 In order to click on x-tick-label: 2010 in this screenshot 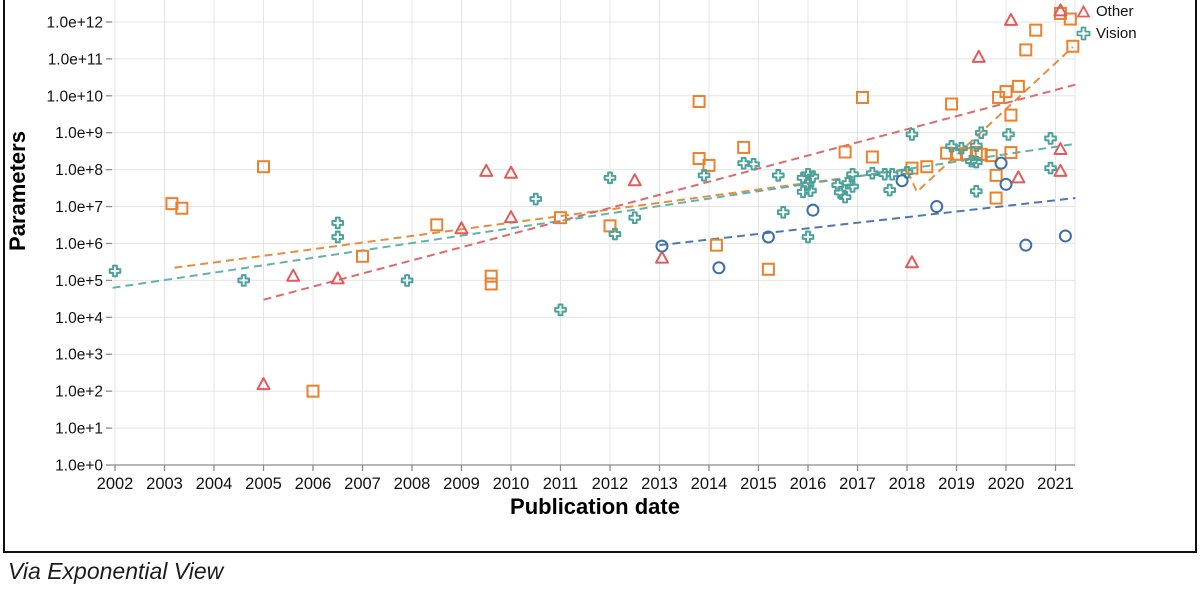, I will do `click(511, 484)`.